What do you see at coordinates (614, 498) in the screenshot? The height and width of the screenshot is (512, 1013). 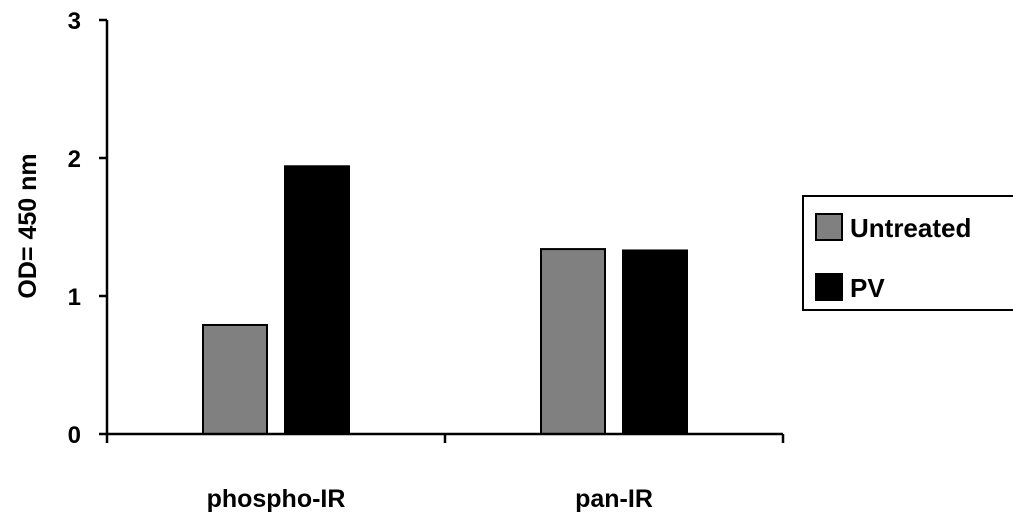 I see `x-category-label: pan-IR` at bounding box center [614, 498].